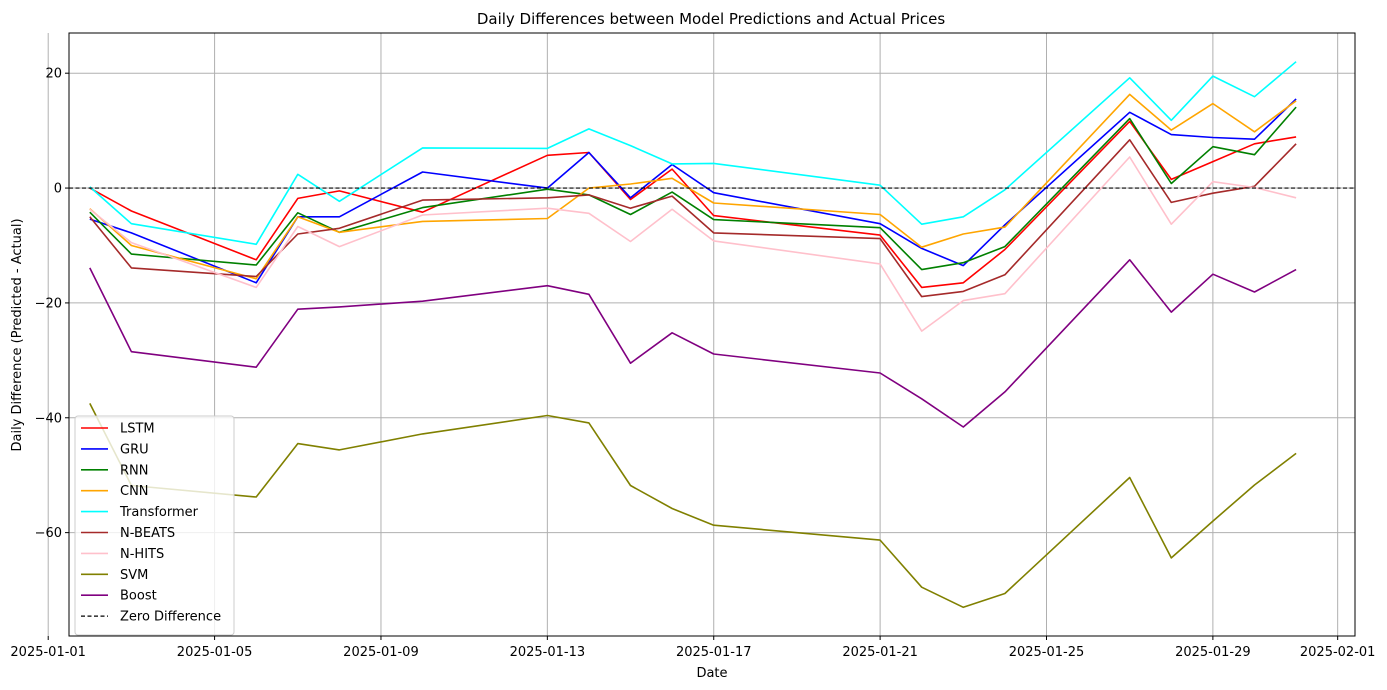 The height and width of the screenshot is (690, 1387). What do you see at coordinates (134, 491) in the screenshot?
I see `legend-label: CNN` at bounding box center [134, 491].